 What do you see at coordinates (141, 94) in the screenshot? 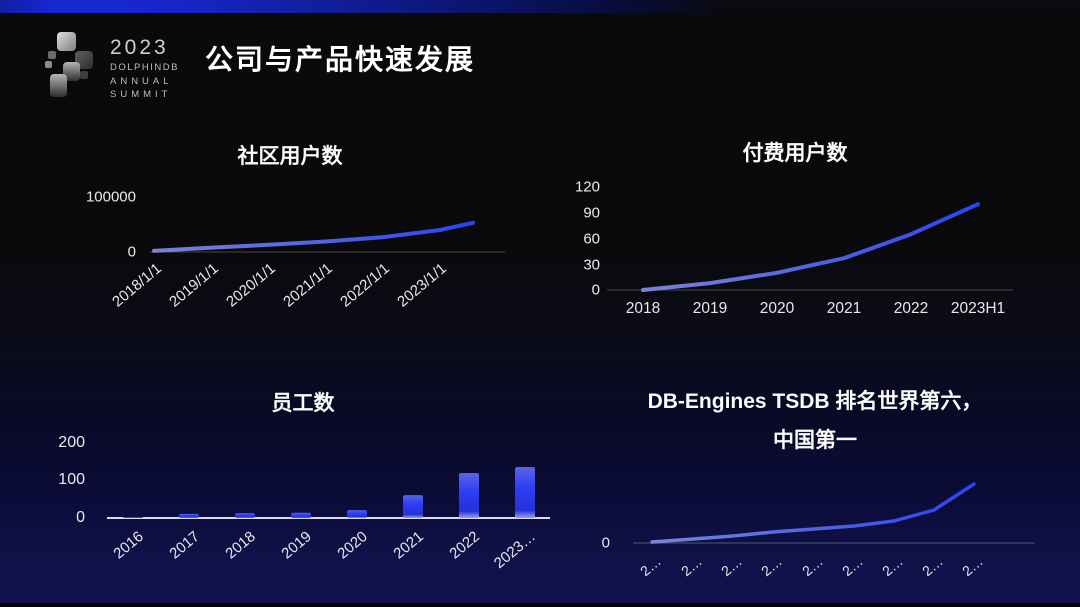
I see `logo-summit: SUMMIT` at bounding box center [141, 94].